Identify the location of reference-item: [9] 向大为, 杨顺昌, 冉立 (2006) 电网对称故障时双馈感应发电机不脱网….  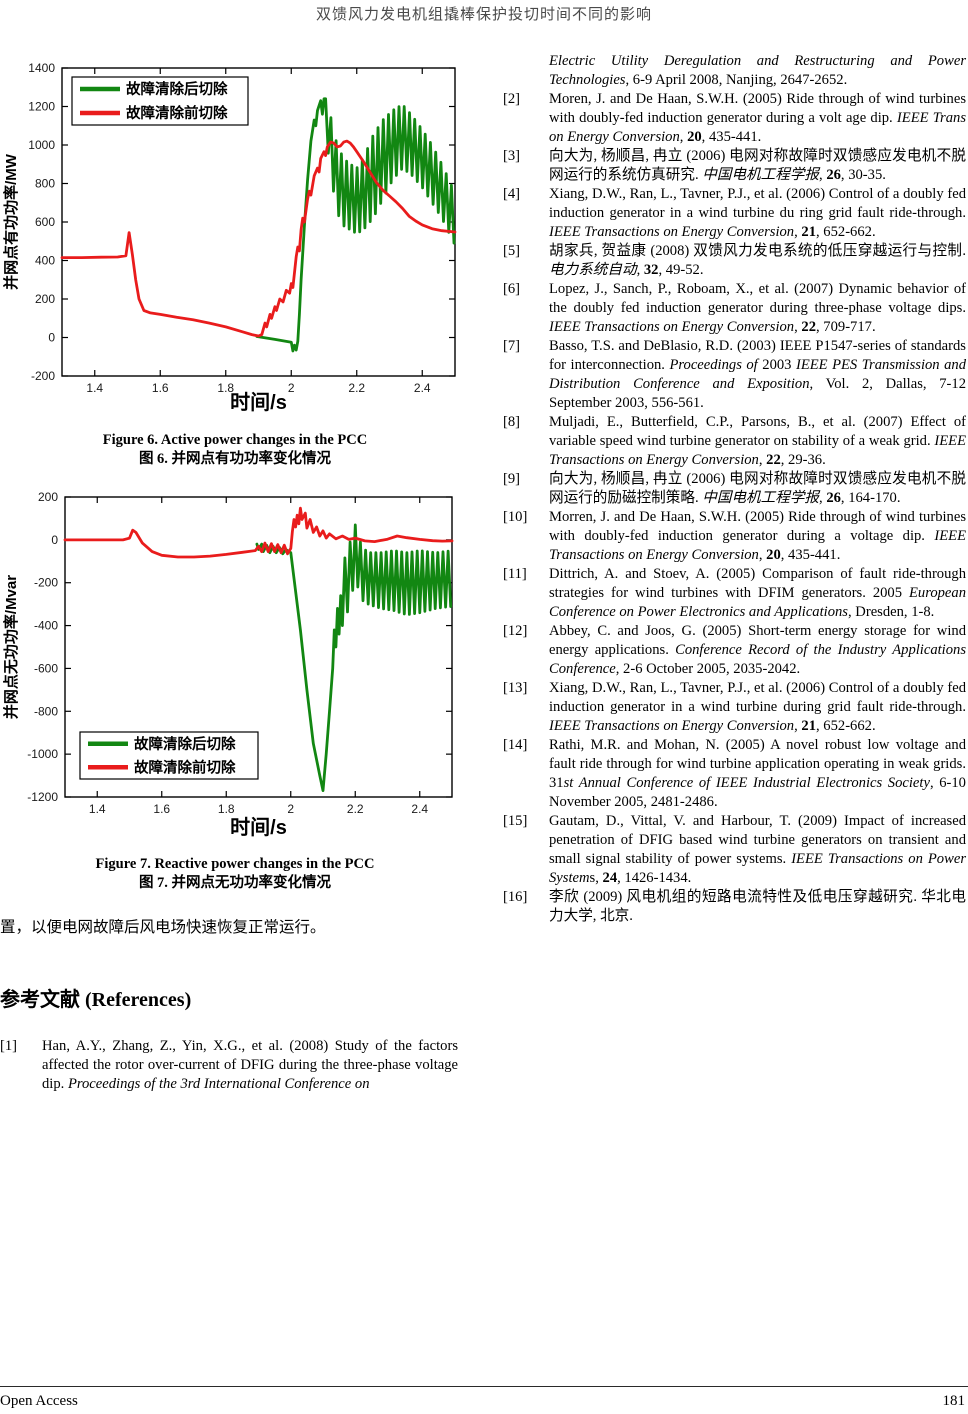
(734, 488).